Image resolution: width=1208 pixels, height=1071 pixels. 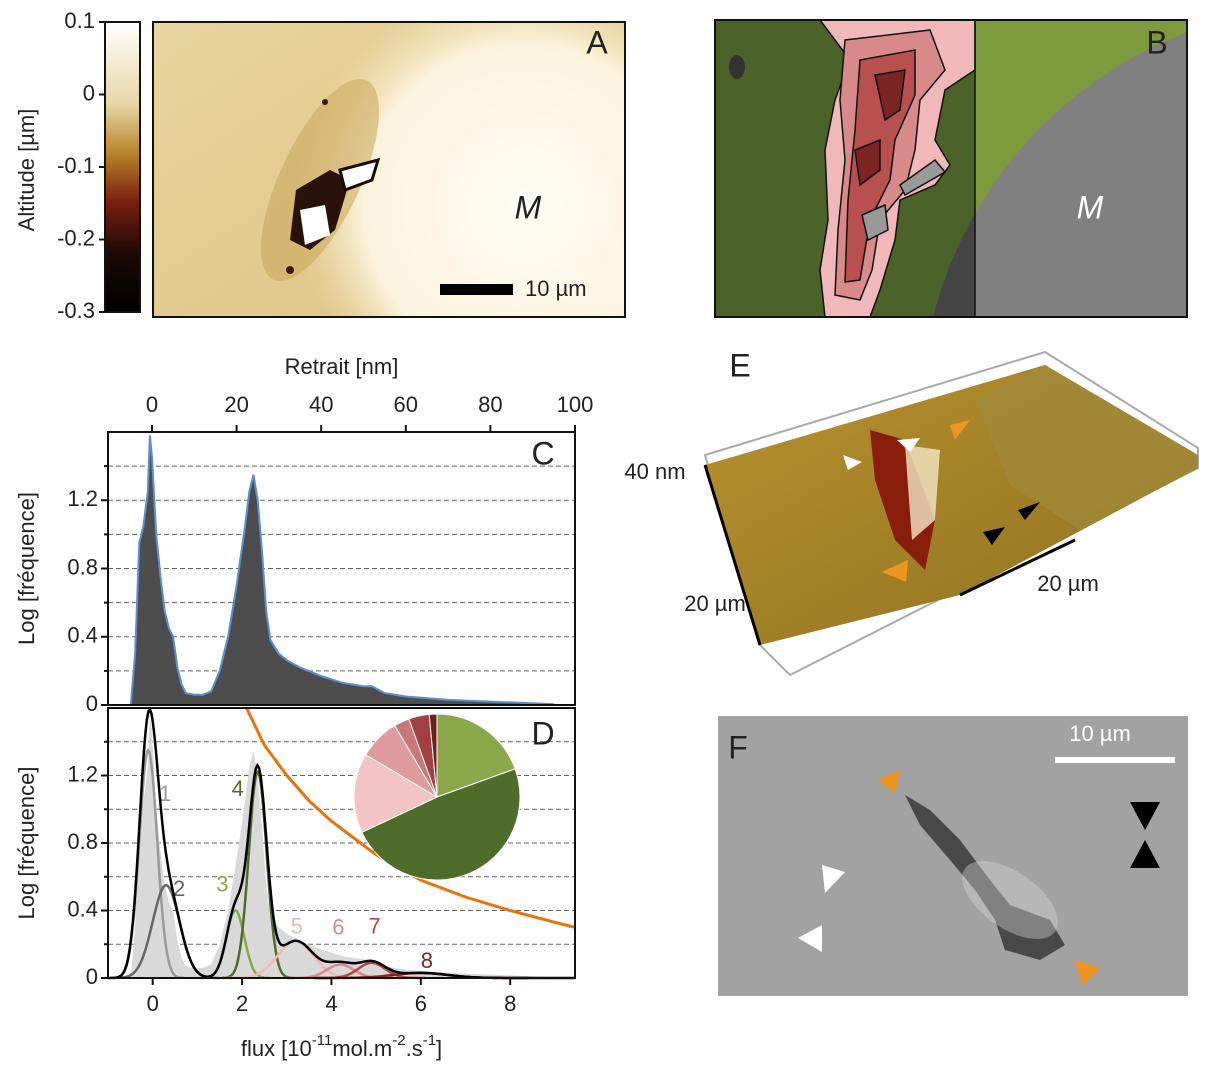 I want to click on matrix-area, so click(x=1086, y=447).